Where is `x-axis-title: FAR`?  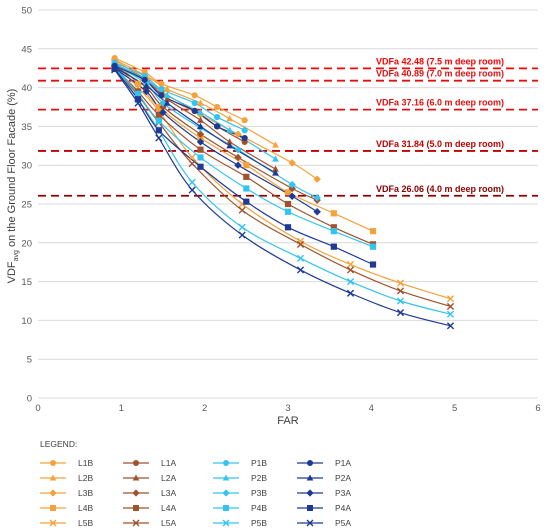
x-axis-title: FAR is located at coordinates (287, 421).